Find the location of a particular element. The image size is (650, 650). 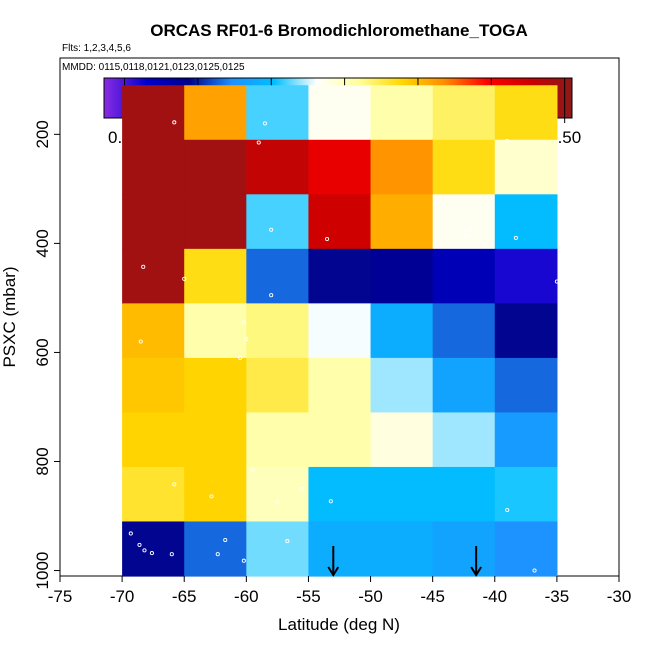

y-axis: 200 400 600 800 1000 is located at coordinates (46, 354).